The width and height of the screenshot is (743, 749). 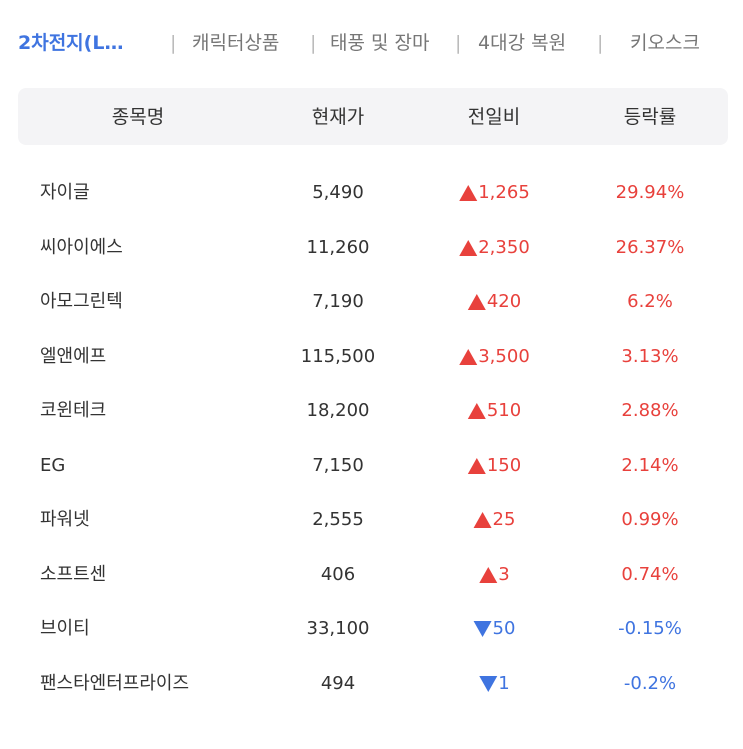 I want to click on change: 25, so click(x=494, y=520).